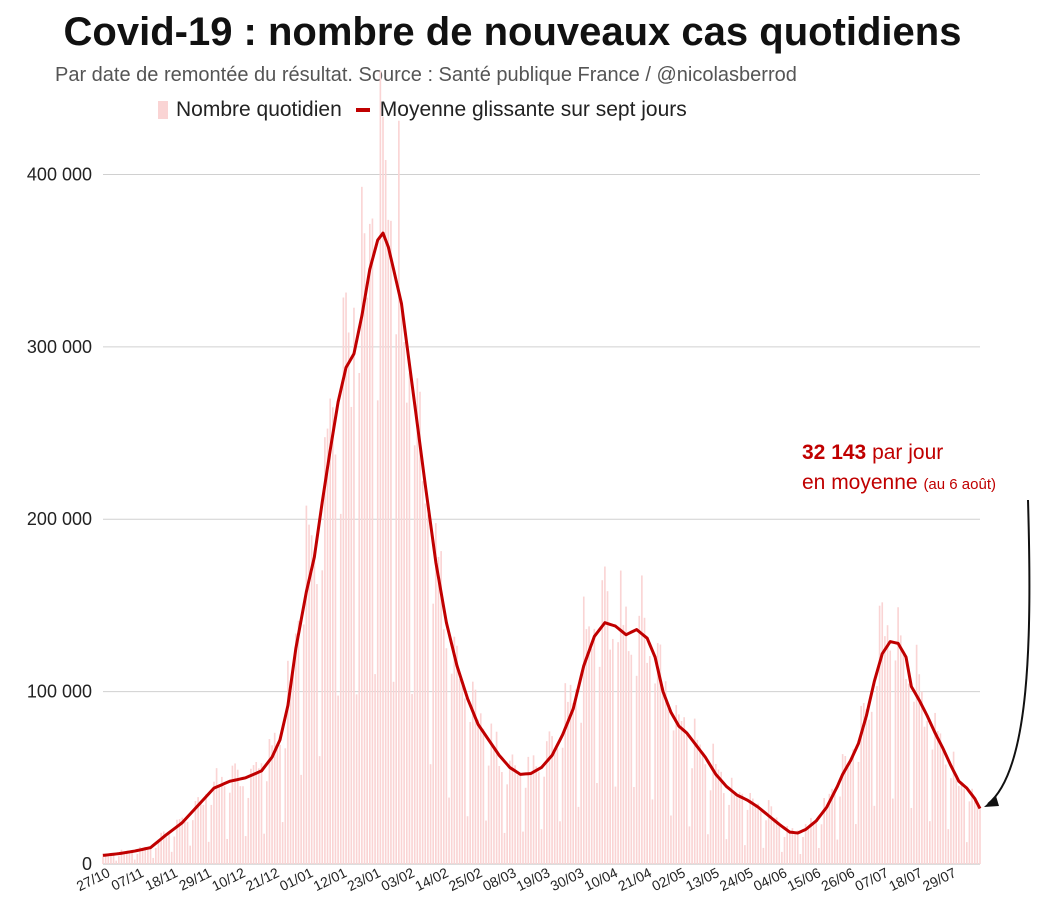 Image resolution: width=1055 pixels, height=915 pixels. Describe the element at coordinates (163, 110) in the screenshot. I see `legend-bar-swatch` at that location.